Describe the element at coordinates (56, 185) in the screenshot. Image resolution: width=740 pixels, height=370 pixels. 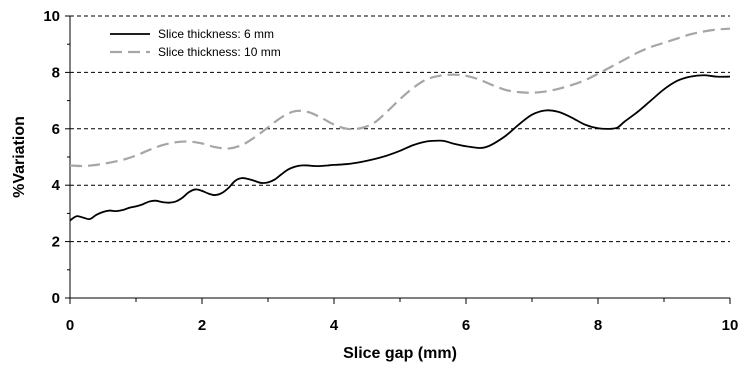
I see `y-tick-label-4: 4` at that location.